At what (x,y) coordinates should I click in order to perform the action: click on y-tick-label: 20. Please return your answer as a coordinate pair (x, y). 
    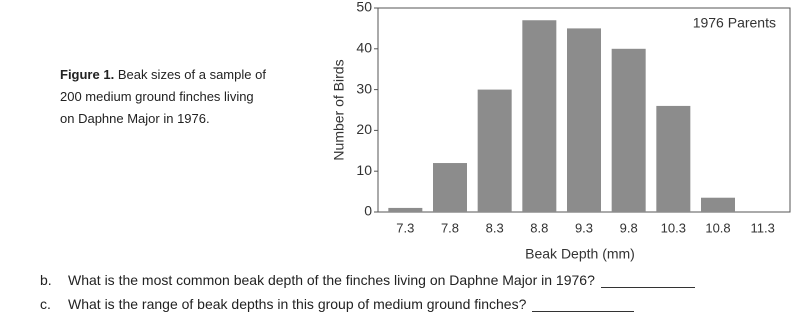
    Looking at the image, I should click on (364, 129).